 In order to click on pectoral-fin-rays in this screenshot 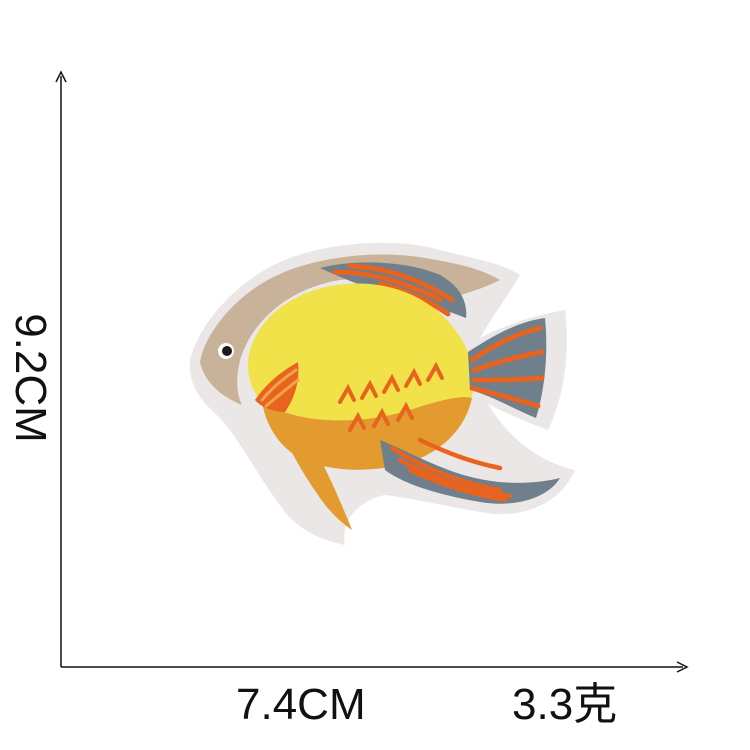, I will do `click(280, 388)`.